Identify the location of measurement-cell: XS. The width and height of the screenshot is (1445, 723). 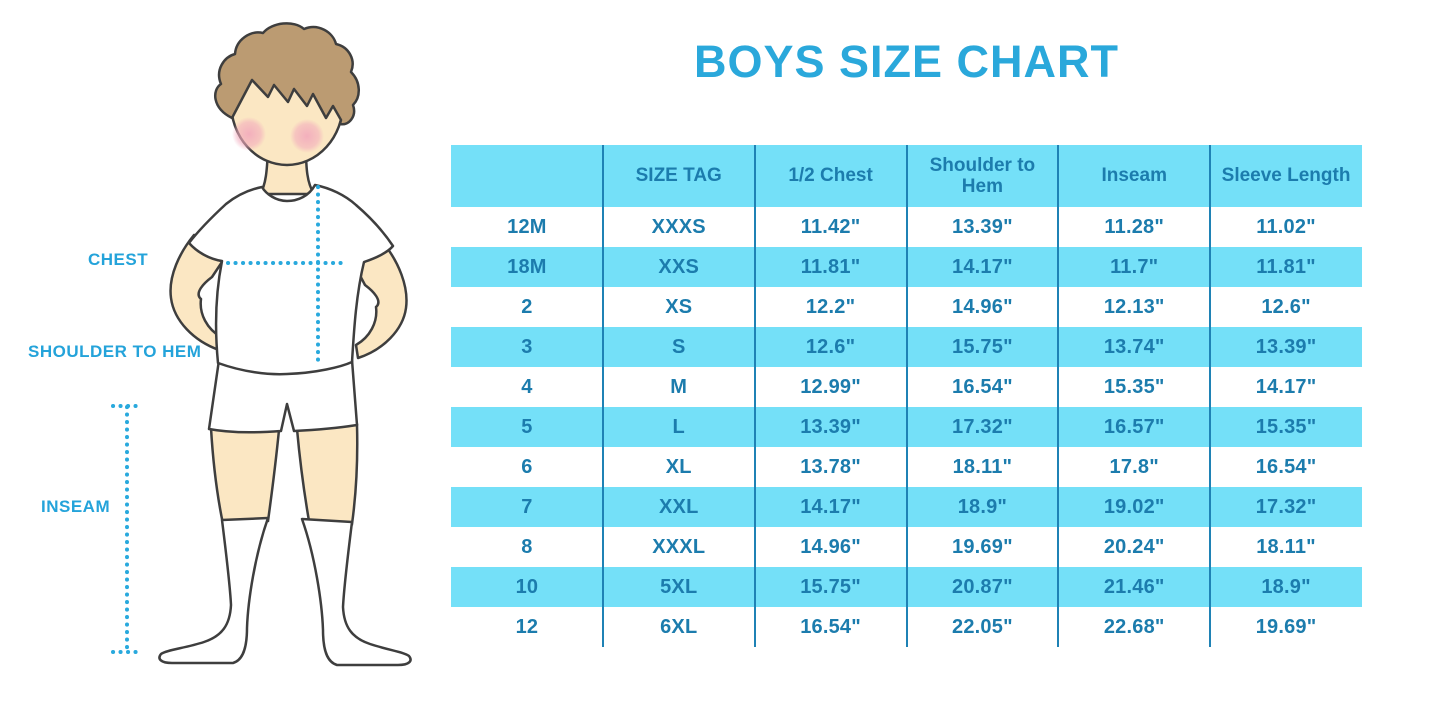
(679, 306).